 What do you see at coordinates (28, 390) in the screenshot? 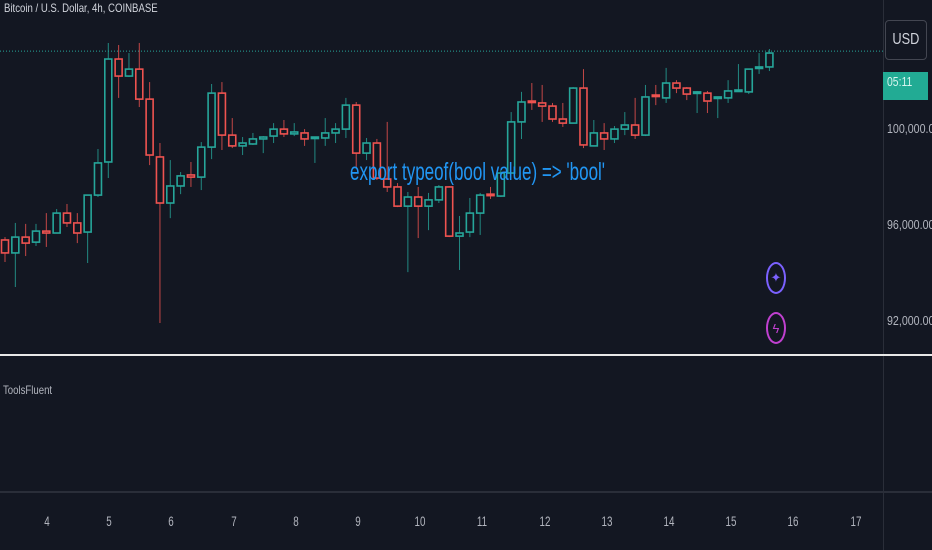
I see `indicator-label: ToolsFluent` at bounding box center [28, 390].